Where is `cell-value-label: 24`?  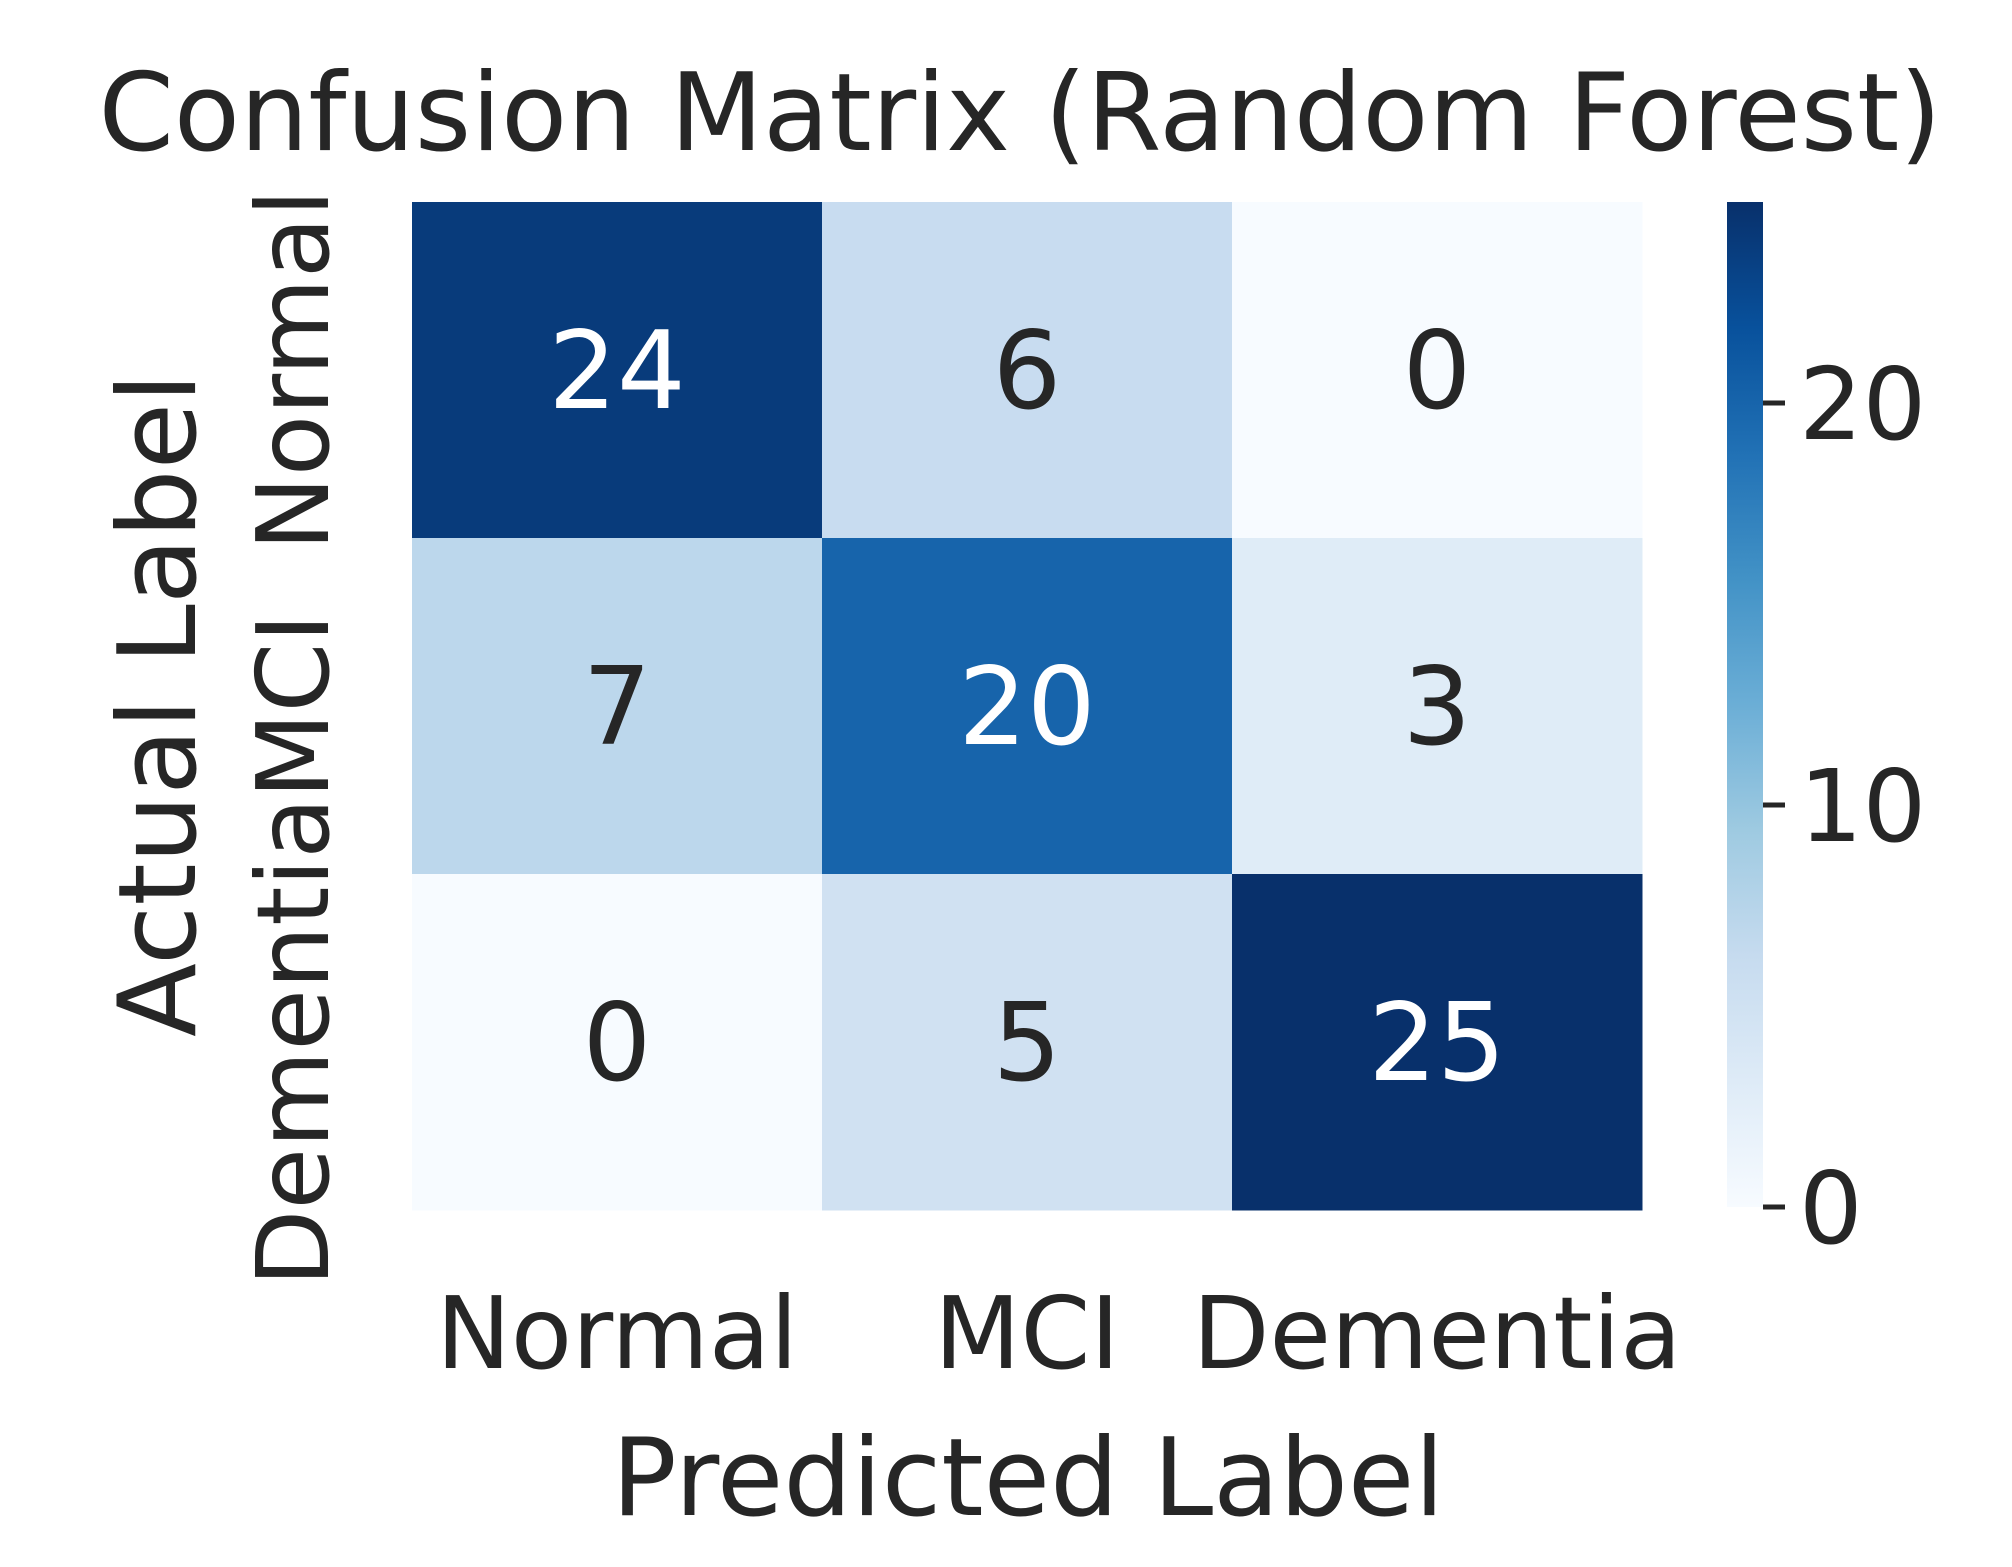 cell-value-label: 24 is located at coordinates (616, 371).